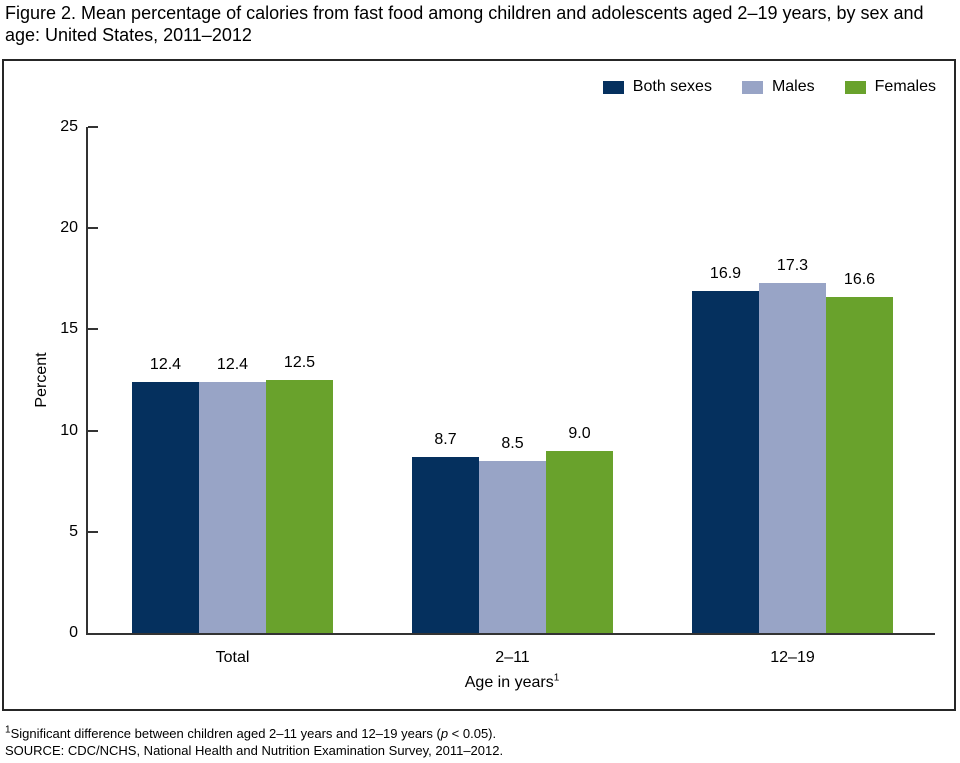 Image resolution: width=960 pixels, height=763 pixels. What do you see at coordinates (556, 678) in the screenshot?
I see `x-axis-title-superscript: 1` at bounding box center [556, 678].